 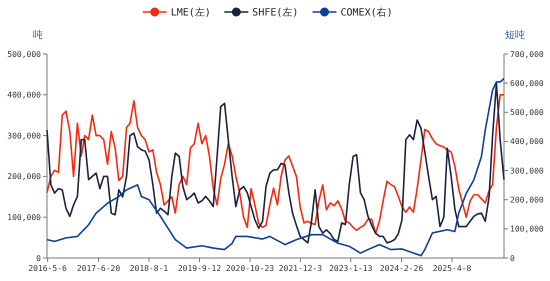 I want to click on y-tick-label: 200,000, so click(x=24, y=177).